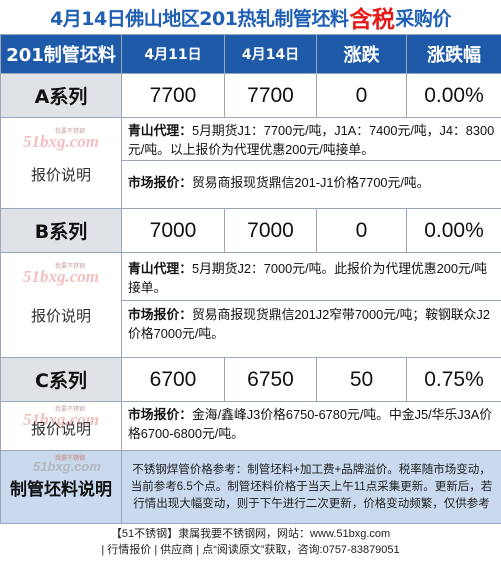  I want to click on header-date-prev: 4月11日, so click(173, 54).